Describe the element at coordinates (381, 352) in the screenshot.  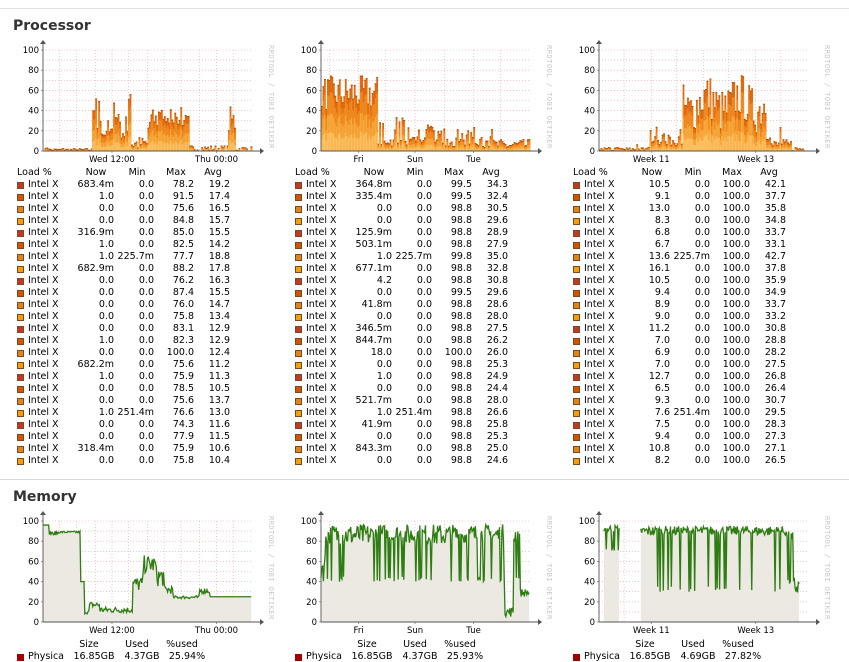
I see `legend-now: 18.0` at that location.